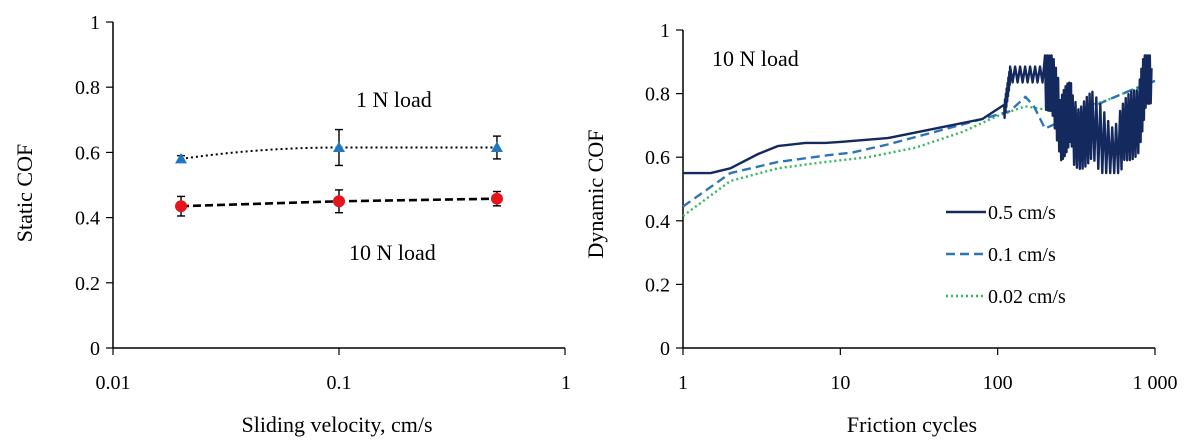 The height and width of the screenshot is (442, 1196). Describe the element at coordinates (665, 31) in the screenshot. I see `right-y-tick-label: 1` at that location.